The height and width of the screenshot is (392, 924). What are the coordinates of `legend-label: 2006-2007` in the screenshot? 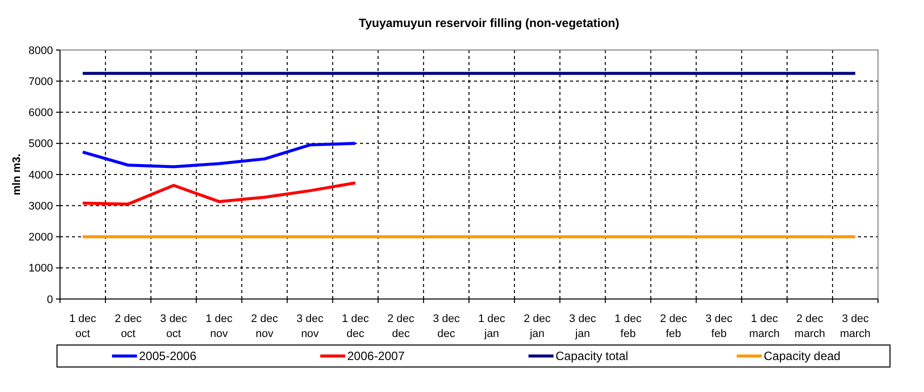 It's located at (376, 356).